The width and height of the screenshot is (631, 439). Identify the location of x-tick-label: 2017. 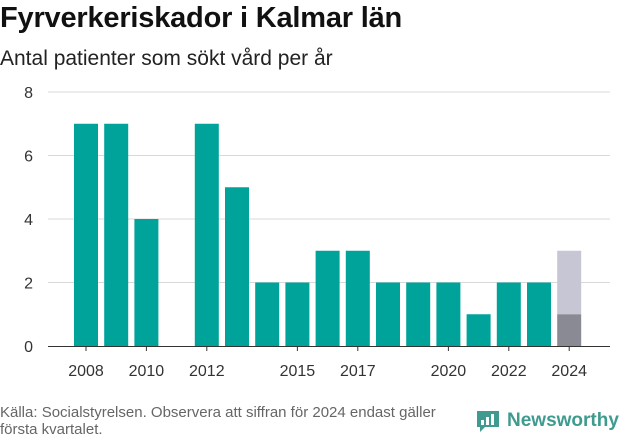
(358, 371).